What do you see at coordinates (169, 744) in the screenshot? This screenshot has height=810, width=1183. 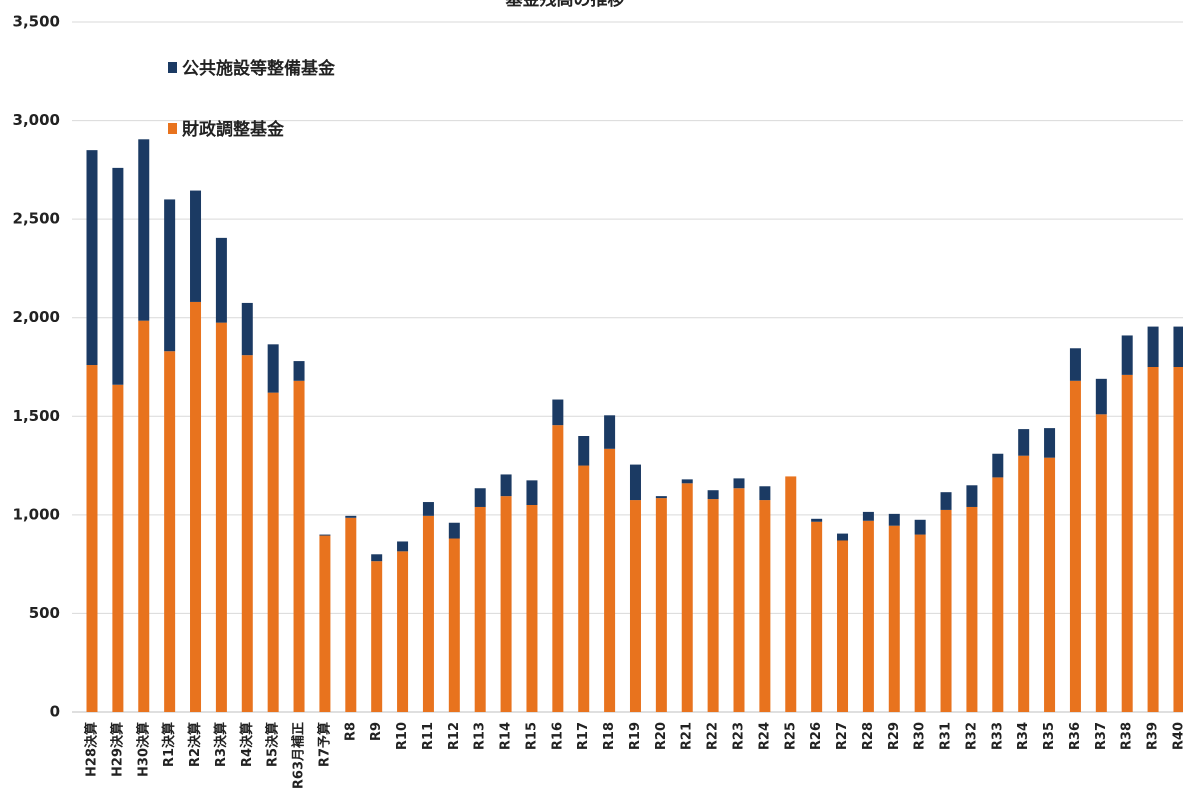 I see `x-tick-label: R1決算` at bounding box center [169, 744].